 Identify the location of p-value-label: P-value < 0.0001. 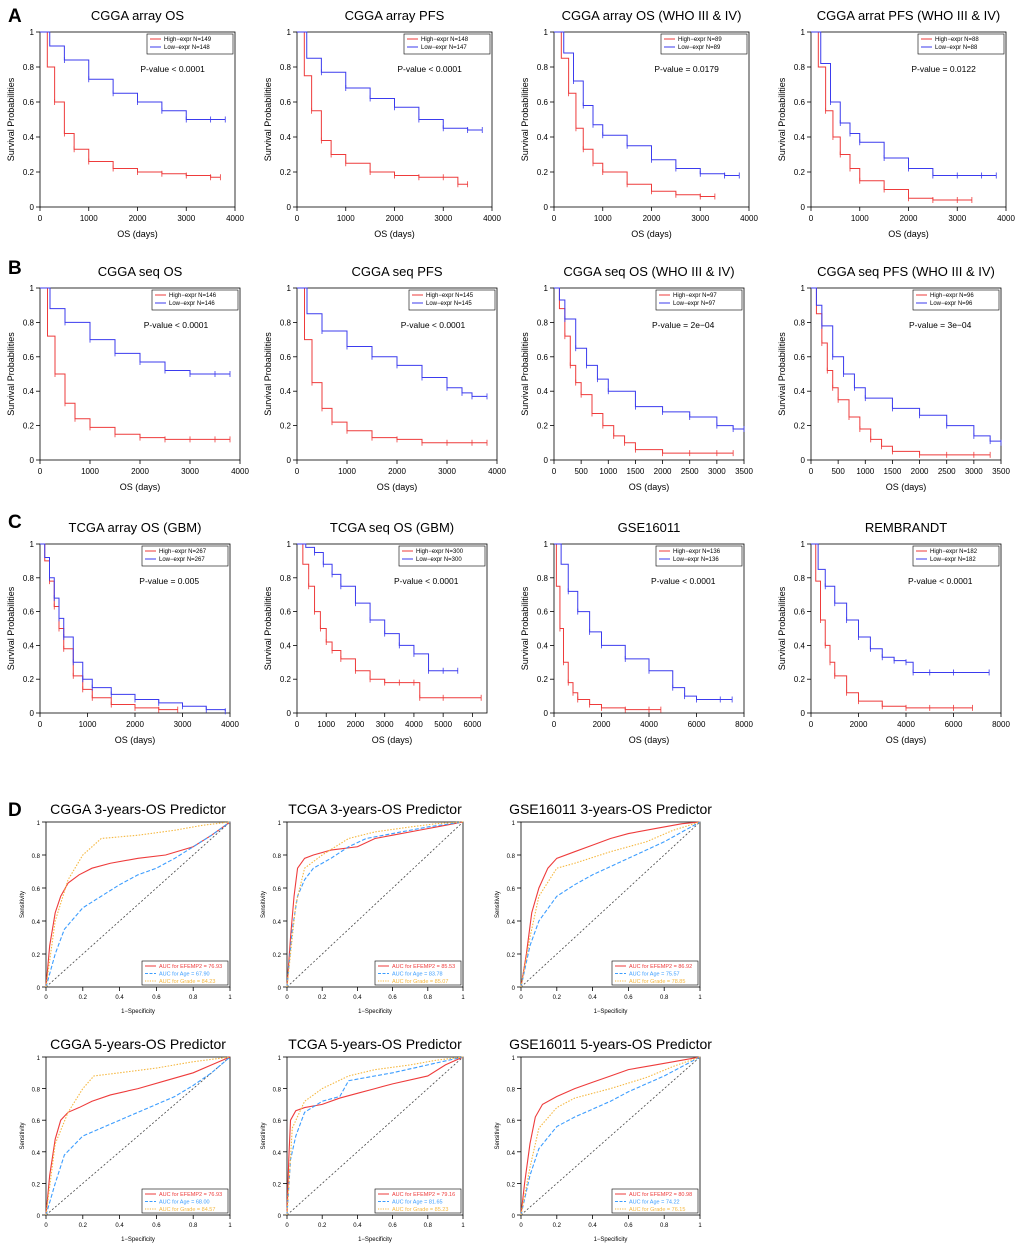
(433, 325).